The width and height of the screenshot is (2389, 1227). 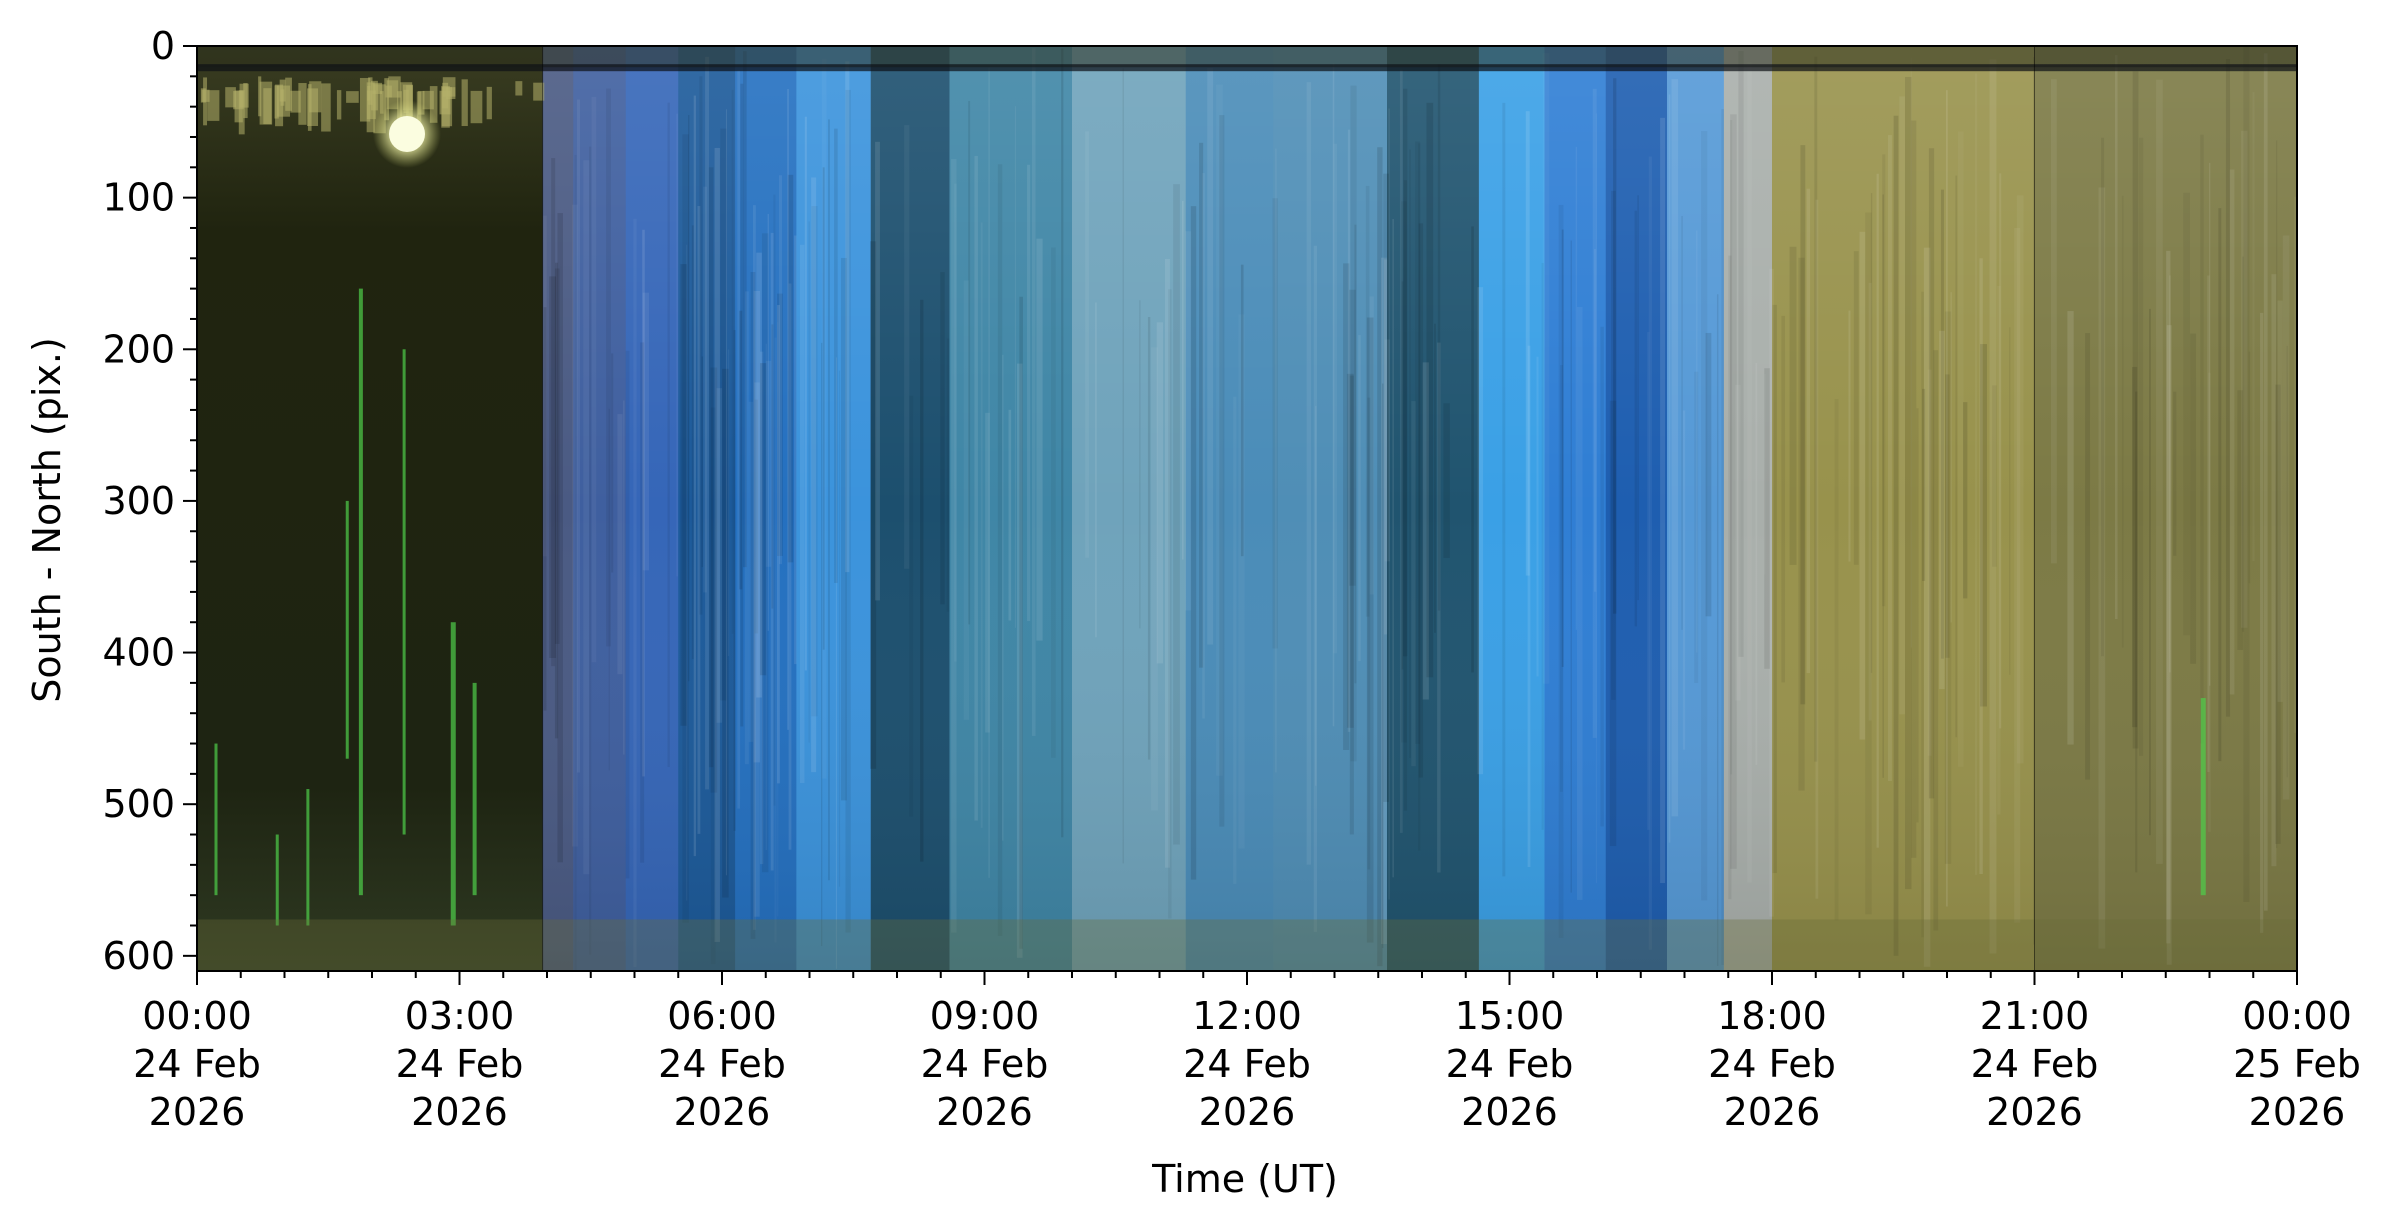 I want to click on x-tick-label: 15:00 24 Feb 2026, so click(x=1510, y=1064).